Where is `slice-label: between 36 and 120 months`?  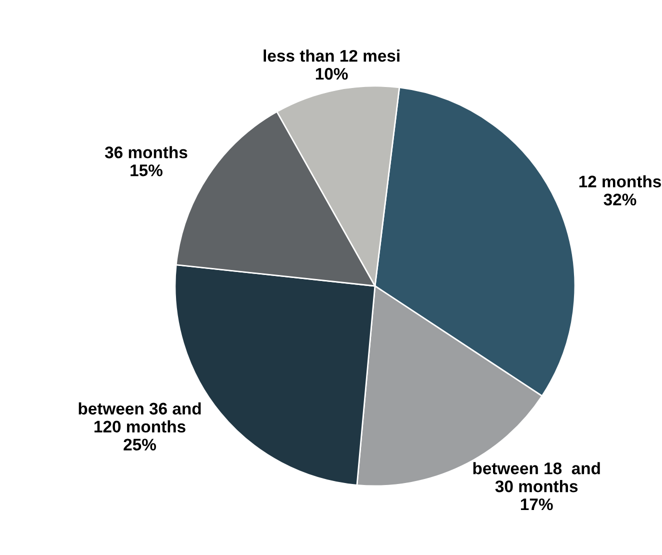
slice-label: between 36 and 120 months is located at coordinates (139, 417).